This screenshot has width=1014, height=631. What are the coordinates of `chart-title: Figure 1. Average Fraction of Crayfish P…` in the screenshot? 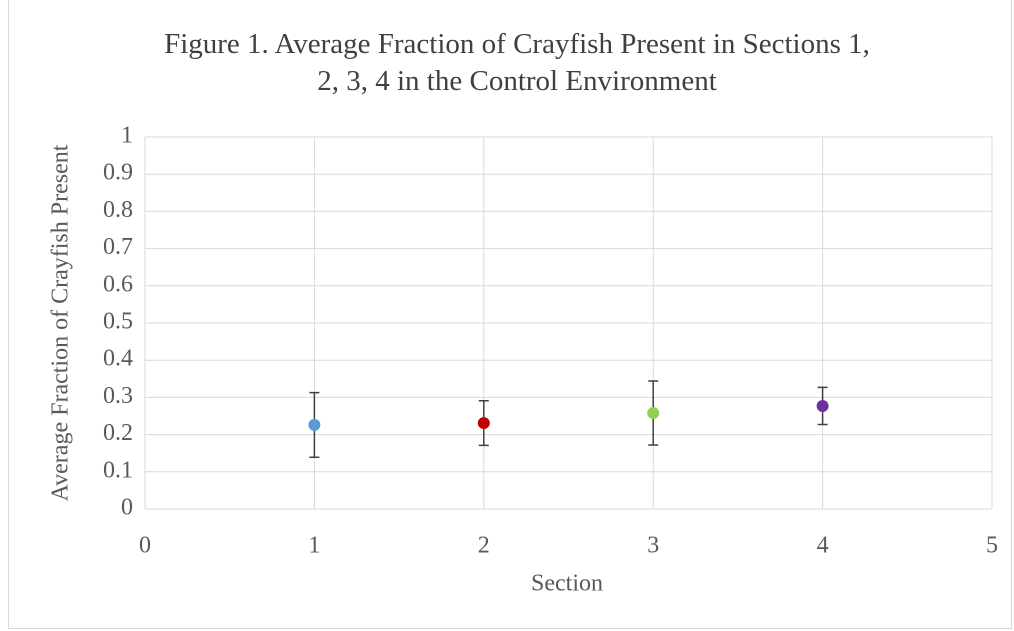 It's located at (517, 62).